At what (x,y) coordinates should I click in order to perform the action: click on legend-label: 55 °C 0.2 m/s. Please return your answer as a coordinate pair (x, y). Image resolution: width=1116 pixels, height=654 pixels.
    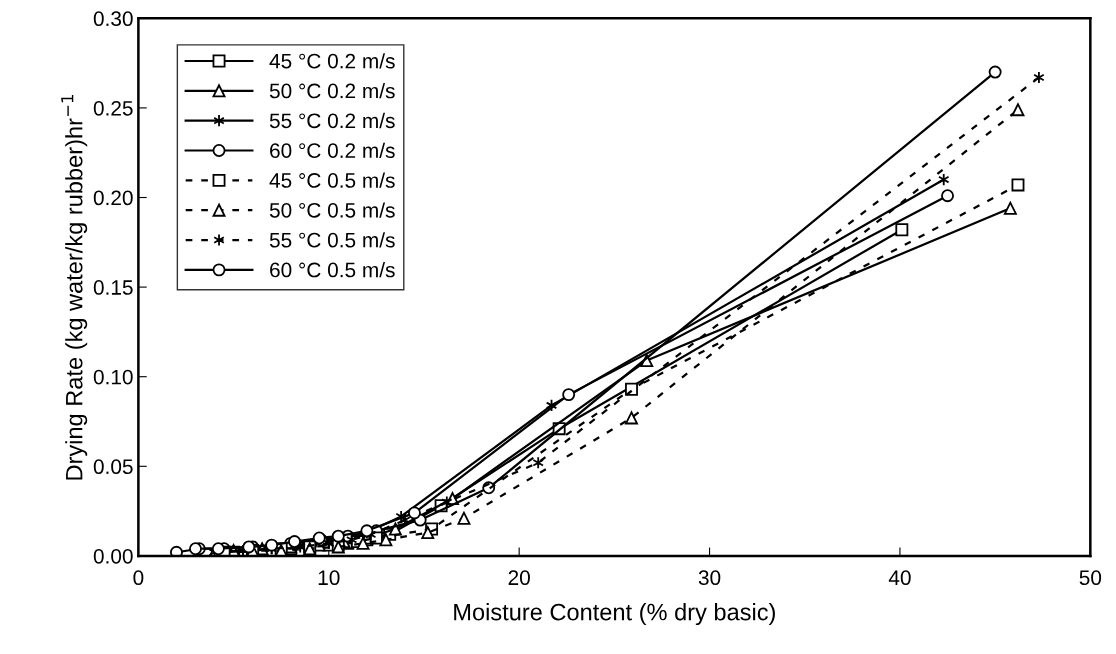
    Looking at the image, I should click on (332, 120).